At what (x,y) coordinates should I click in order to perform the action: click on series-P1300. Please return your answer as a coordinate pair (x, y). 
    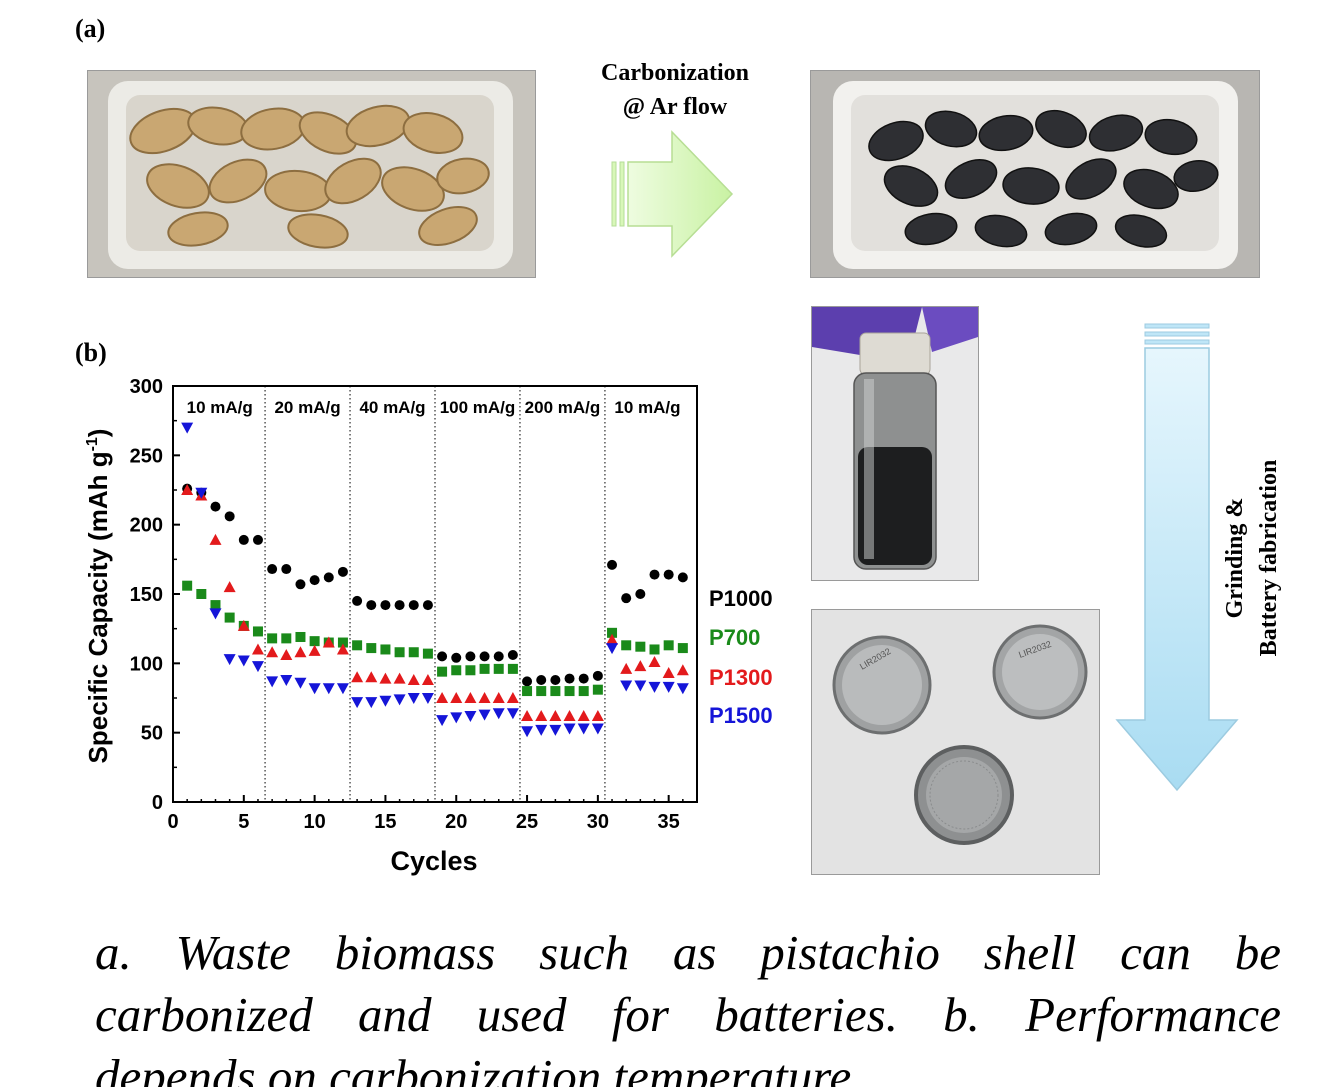
    Looking at the image, I should click on (435, 603).